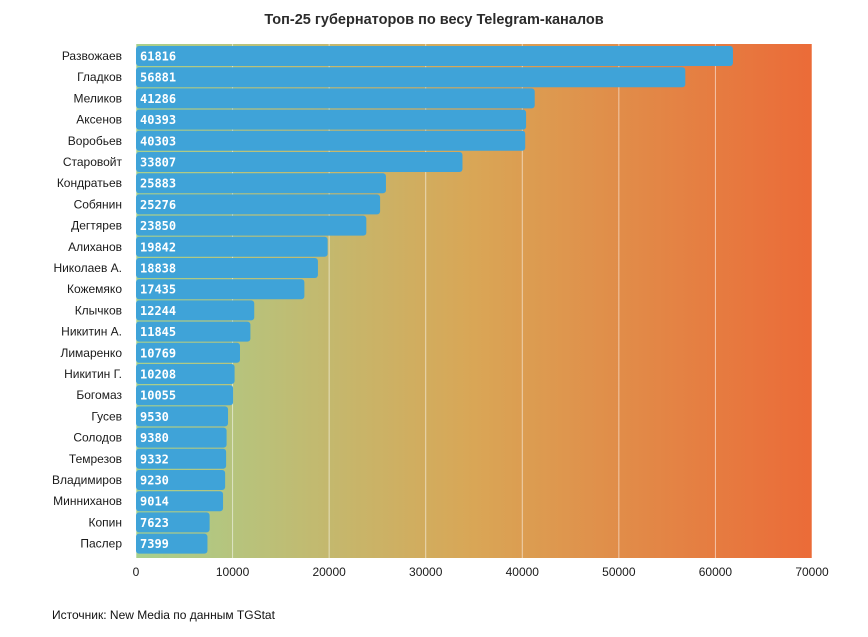 This screenshot has height=637, width=868. Describe the element at coordinates (154, 438) in the screenshot. I see `bar-value-label: 9380` at that location.